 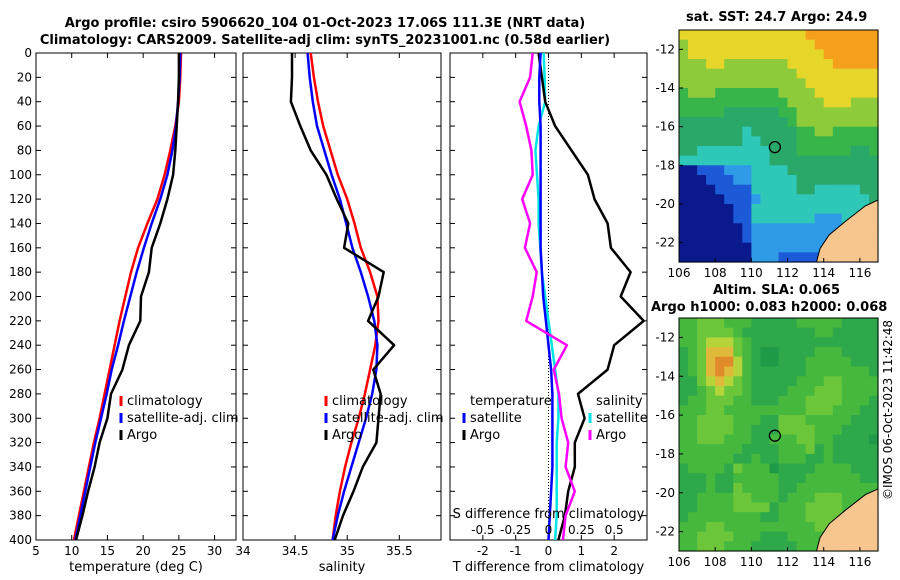 What do you see at coordinates (136, 567) in the screenshot?
I see `x-axis-label: temperature (deg C)` at bounding box center [136, 567].